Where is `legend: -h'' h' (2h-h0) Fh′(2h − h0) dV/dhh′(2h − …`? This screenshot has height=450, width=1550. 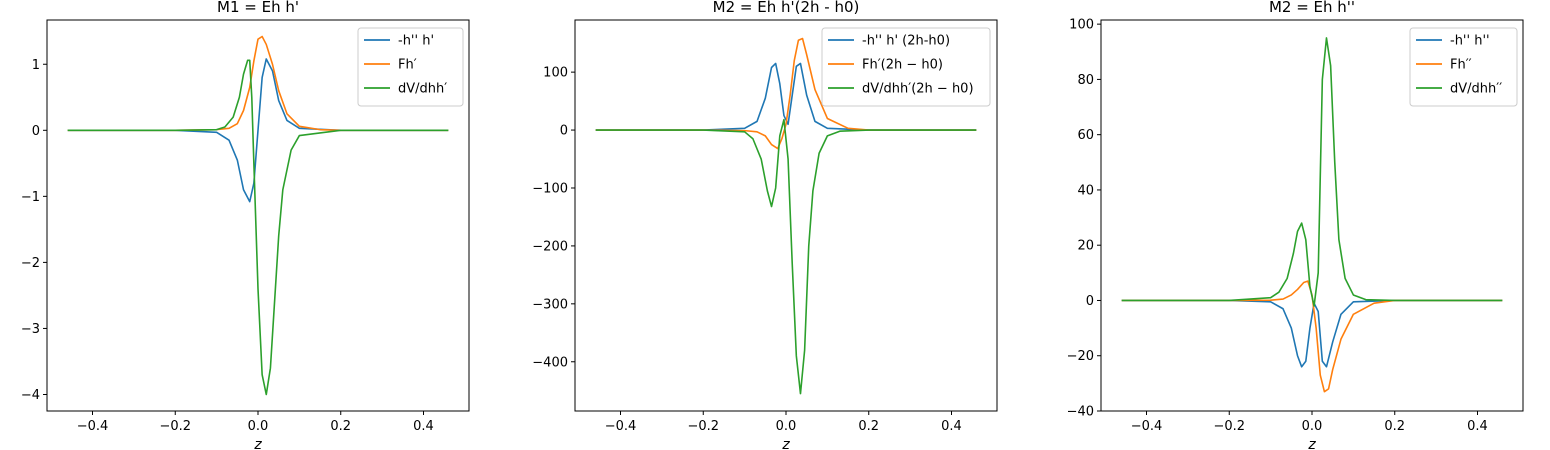 legend: -h'' h' (2h-h0) Fh′(2h − h0) dV/dhh′(2h − … is located at coordinates (906, 67).